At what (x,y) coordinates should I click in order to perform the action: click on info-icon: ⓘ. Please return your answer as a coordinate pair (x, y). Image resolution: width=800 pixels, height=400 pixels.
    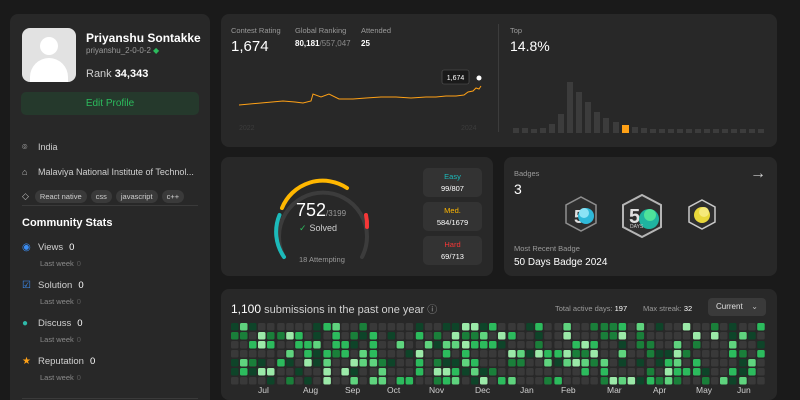
    Looking at the image, I should click on (432, 310).